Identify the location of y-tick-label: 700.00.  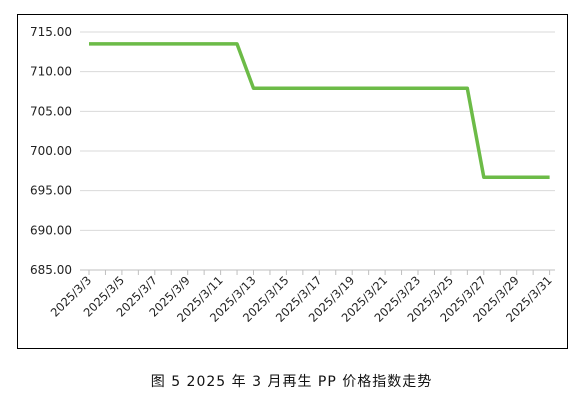
(51, 151).